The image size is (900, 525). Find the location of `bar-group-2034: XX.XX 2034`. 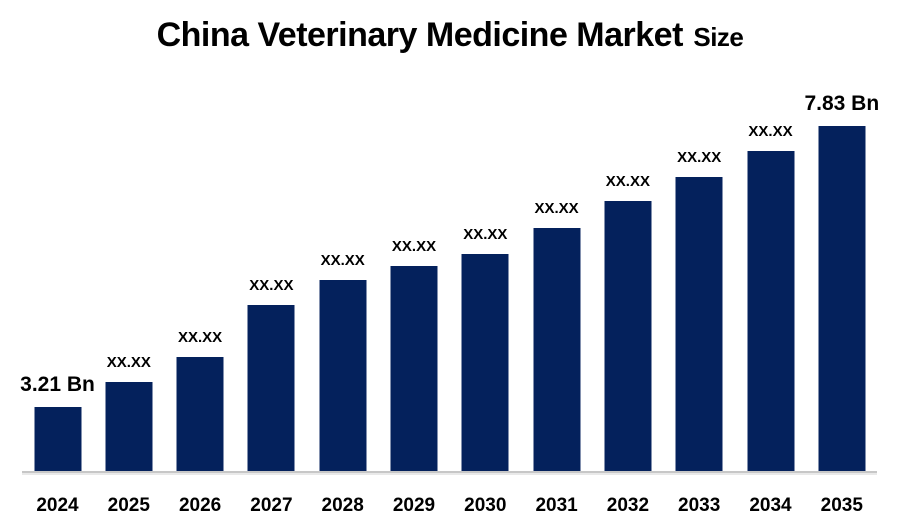

bar-group-2034: XX.XX 2034 is located at coordinates (770, 262).